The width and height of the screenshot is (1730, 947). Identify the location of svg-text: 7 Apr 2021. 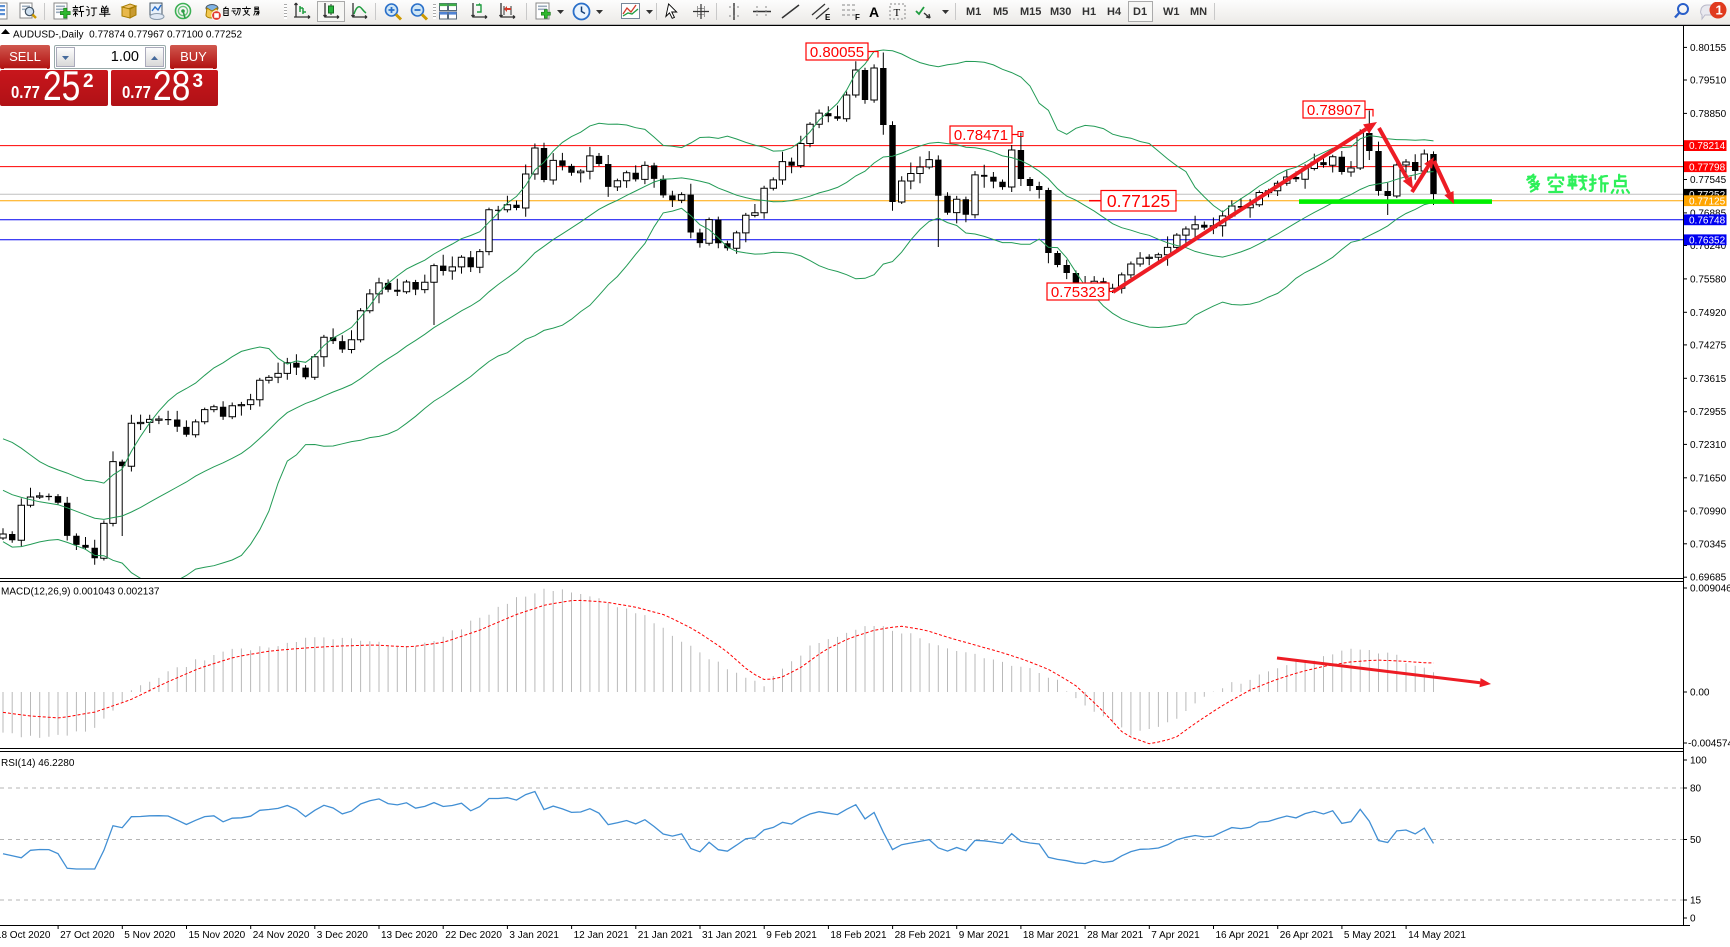
(1175, 935).